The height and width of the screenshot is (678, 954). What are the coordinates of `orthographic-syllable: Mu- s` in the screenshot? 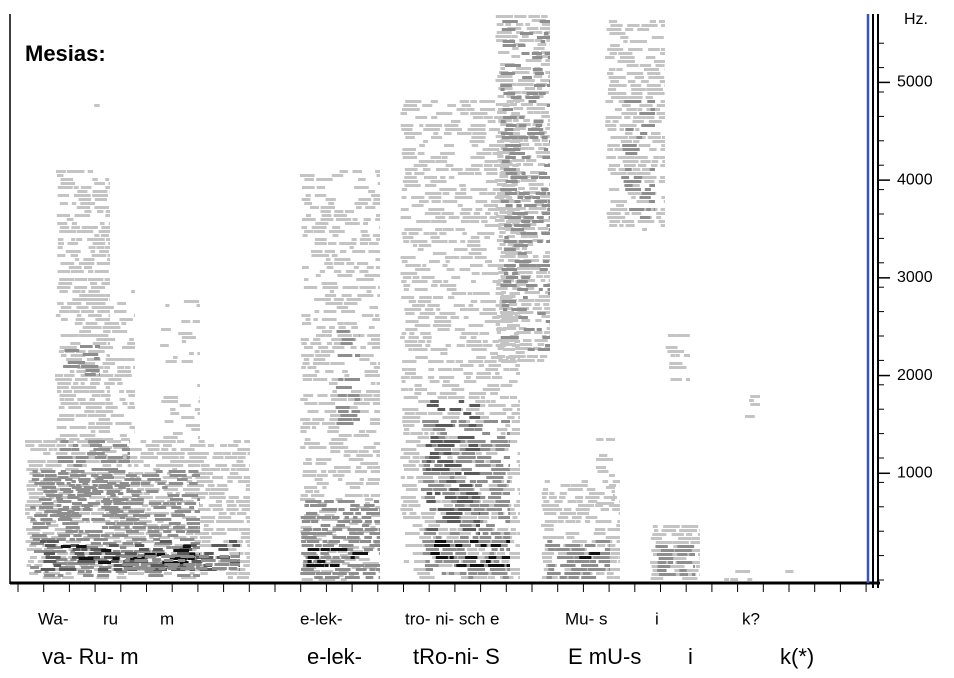 It's located at (586, 618).